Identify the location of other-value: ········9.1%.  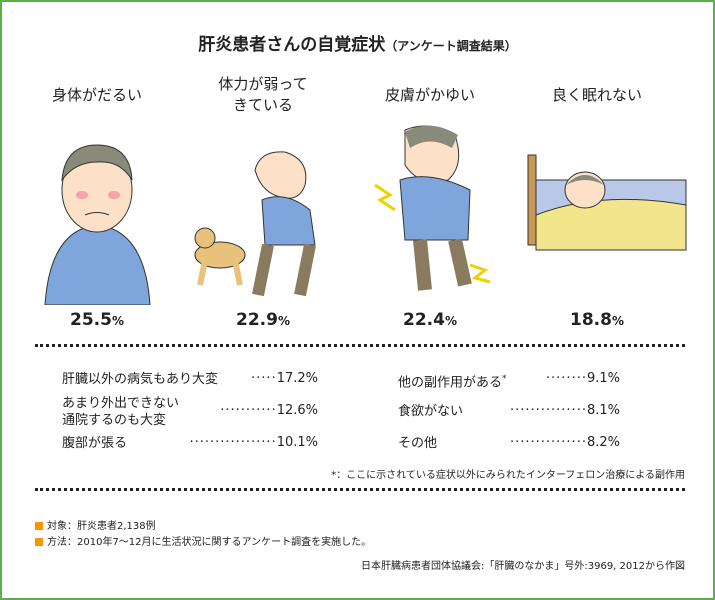
(570, 378).